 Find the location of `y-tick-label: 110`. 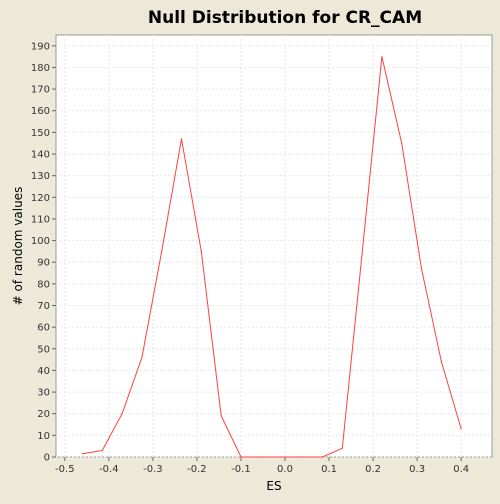

y-tick-label: 110 is located at coordinates (40, 219).